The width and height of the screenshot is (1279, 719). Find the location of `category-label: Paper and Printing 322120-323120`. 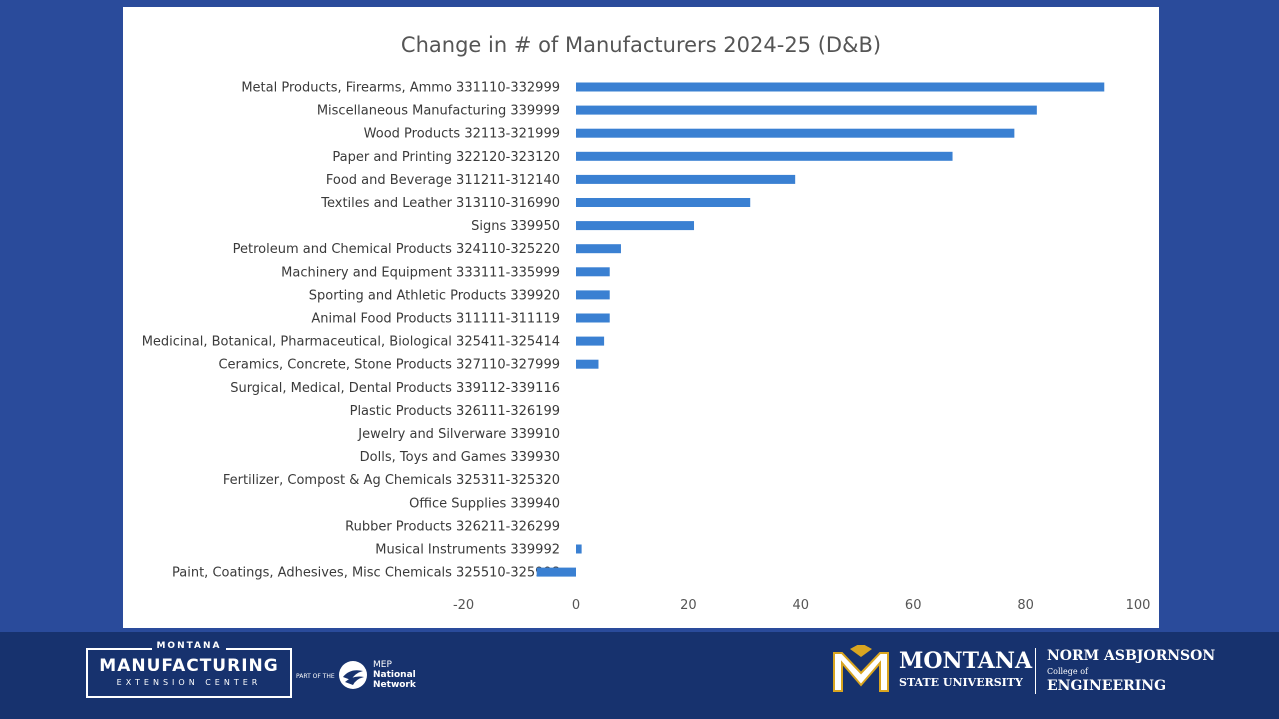

category-label: Paper and Printing 322120-323120 is located at coordinates (446, 157).